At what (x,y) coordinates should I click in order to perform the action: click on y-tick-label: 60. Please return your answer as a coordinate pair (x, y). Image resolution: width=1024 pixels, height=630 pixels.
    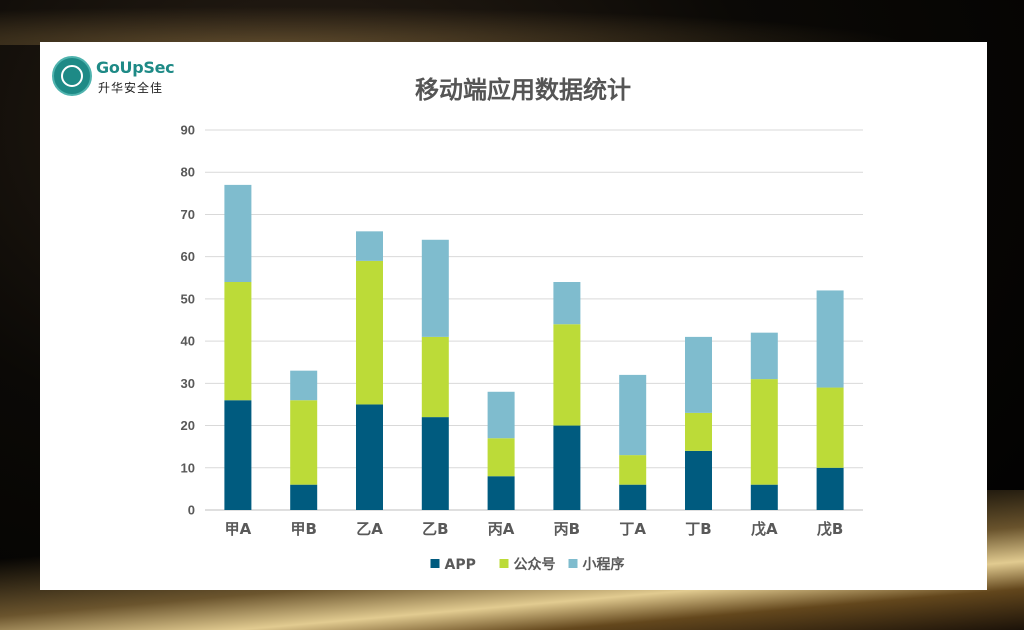
    Looking at the image, I should click on (188, 256).